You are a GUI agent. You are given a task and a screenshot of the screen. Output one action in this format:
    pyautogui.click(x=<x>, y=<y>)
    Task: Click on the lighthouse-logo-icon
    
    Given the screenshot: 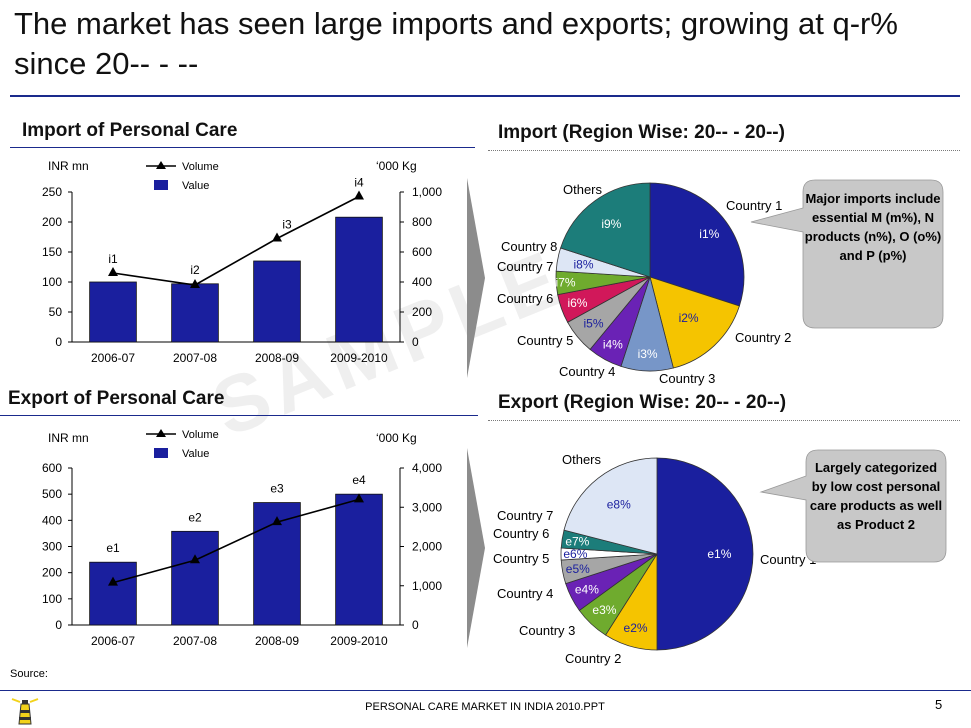 What is the action you would take?
    pyautogui.click(x=25, y=711)
    